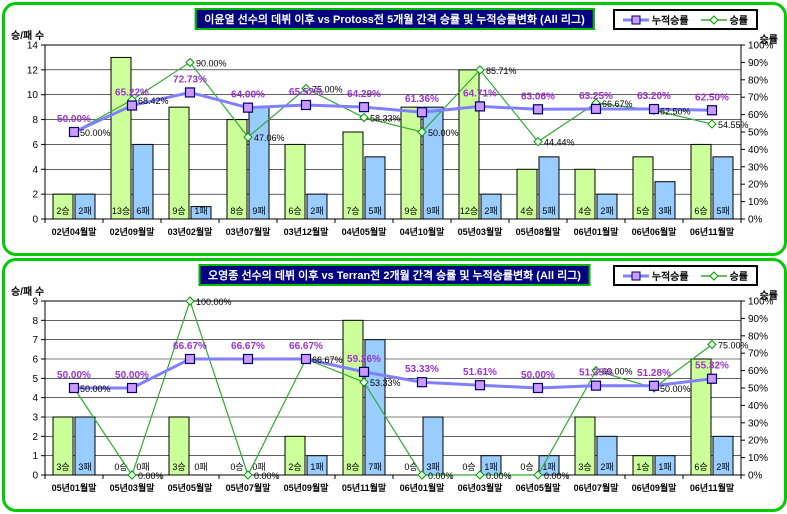 Image resolution: width=787 pixels, height=514 pixels. What do you see at coordinates (423, 487) in the screenshot?
I see `svg-text: 06년01월말` at bounding box center [423, 487].